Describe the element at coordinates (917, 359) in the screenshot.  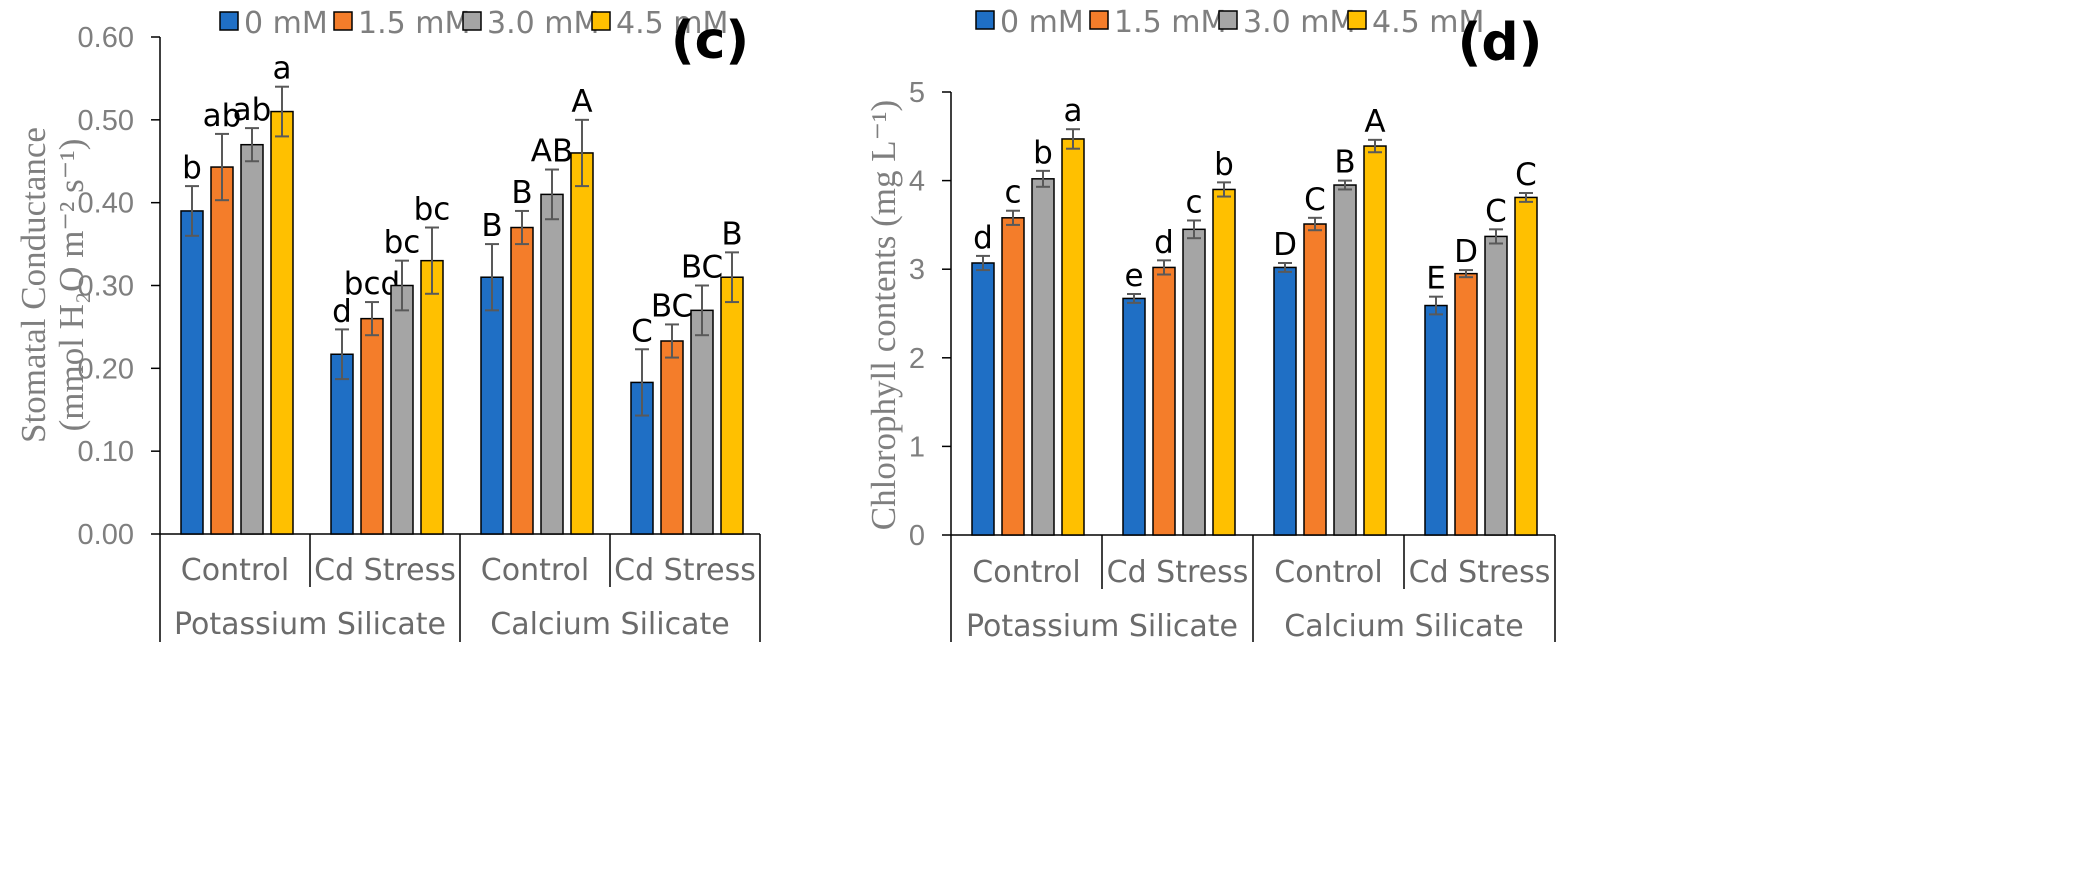
I see `y-tick-label: 2` at that location.